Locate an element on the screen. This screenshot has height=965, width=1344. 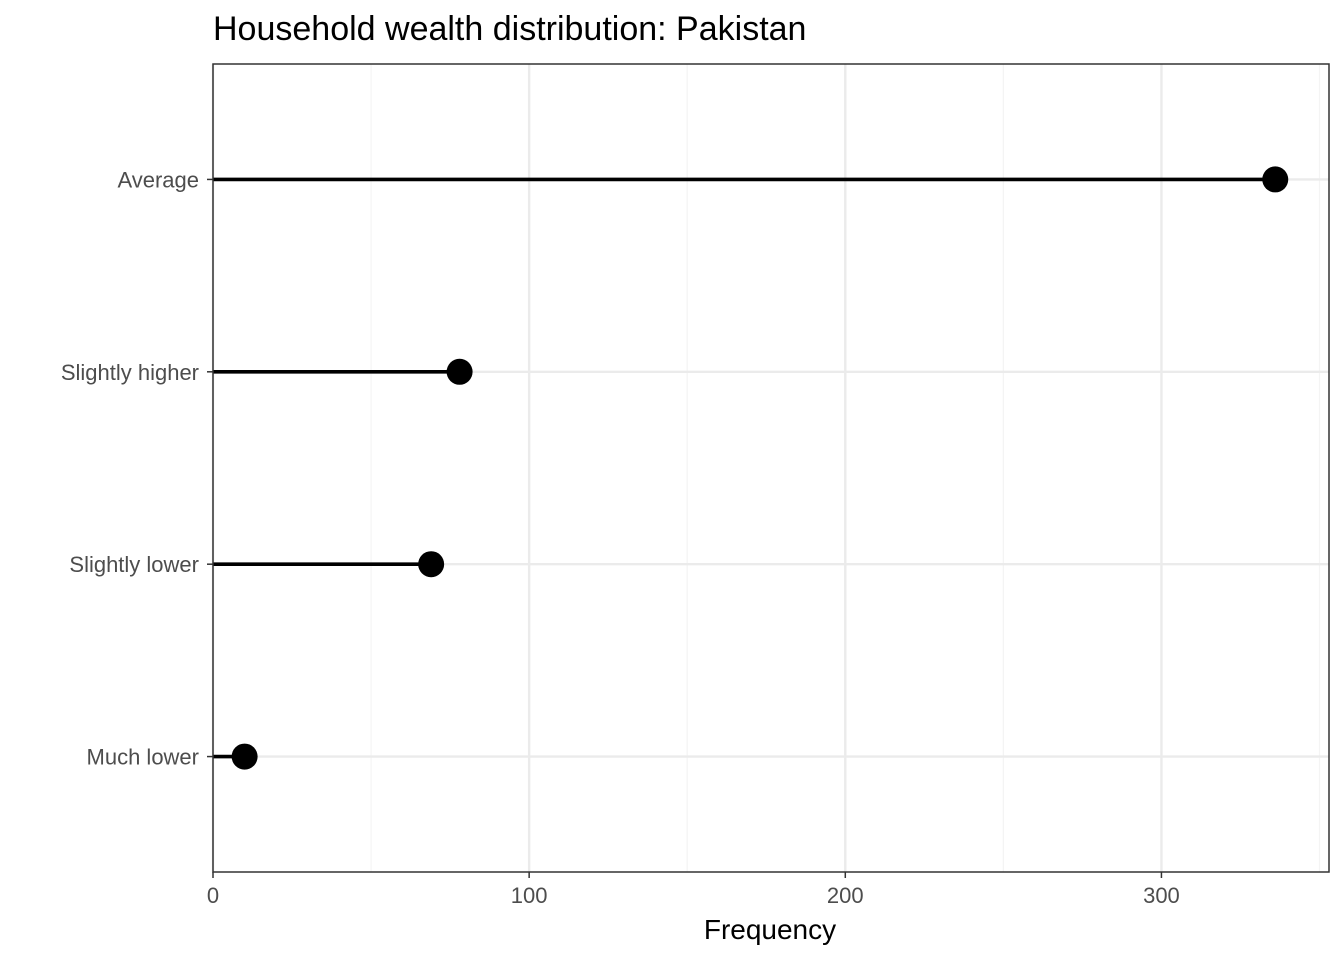
x-tick-label: 100 is located at coordinates (529, 895).